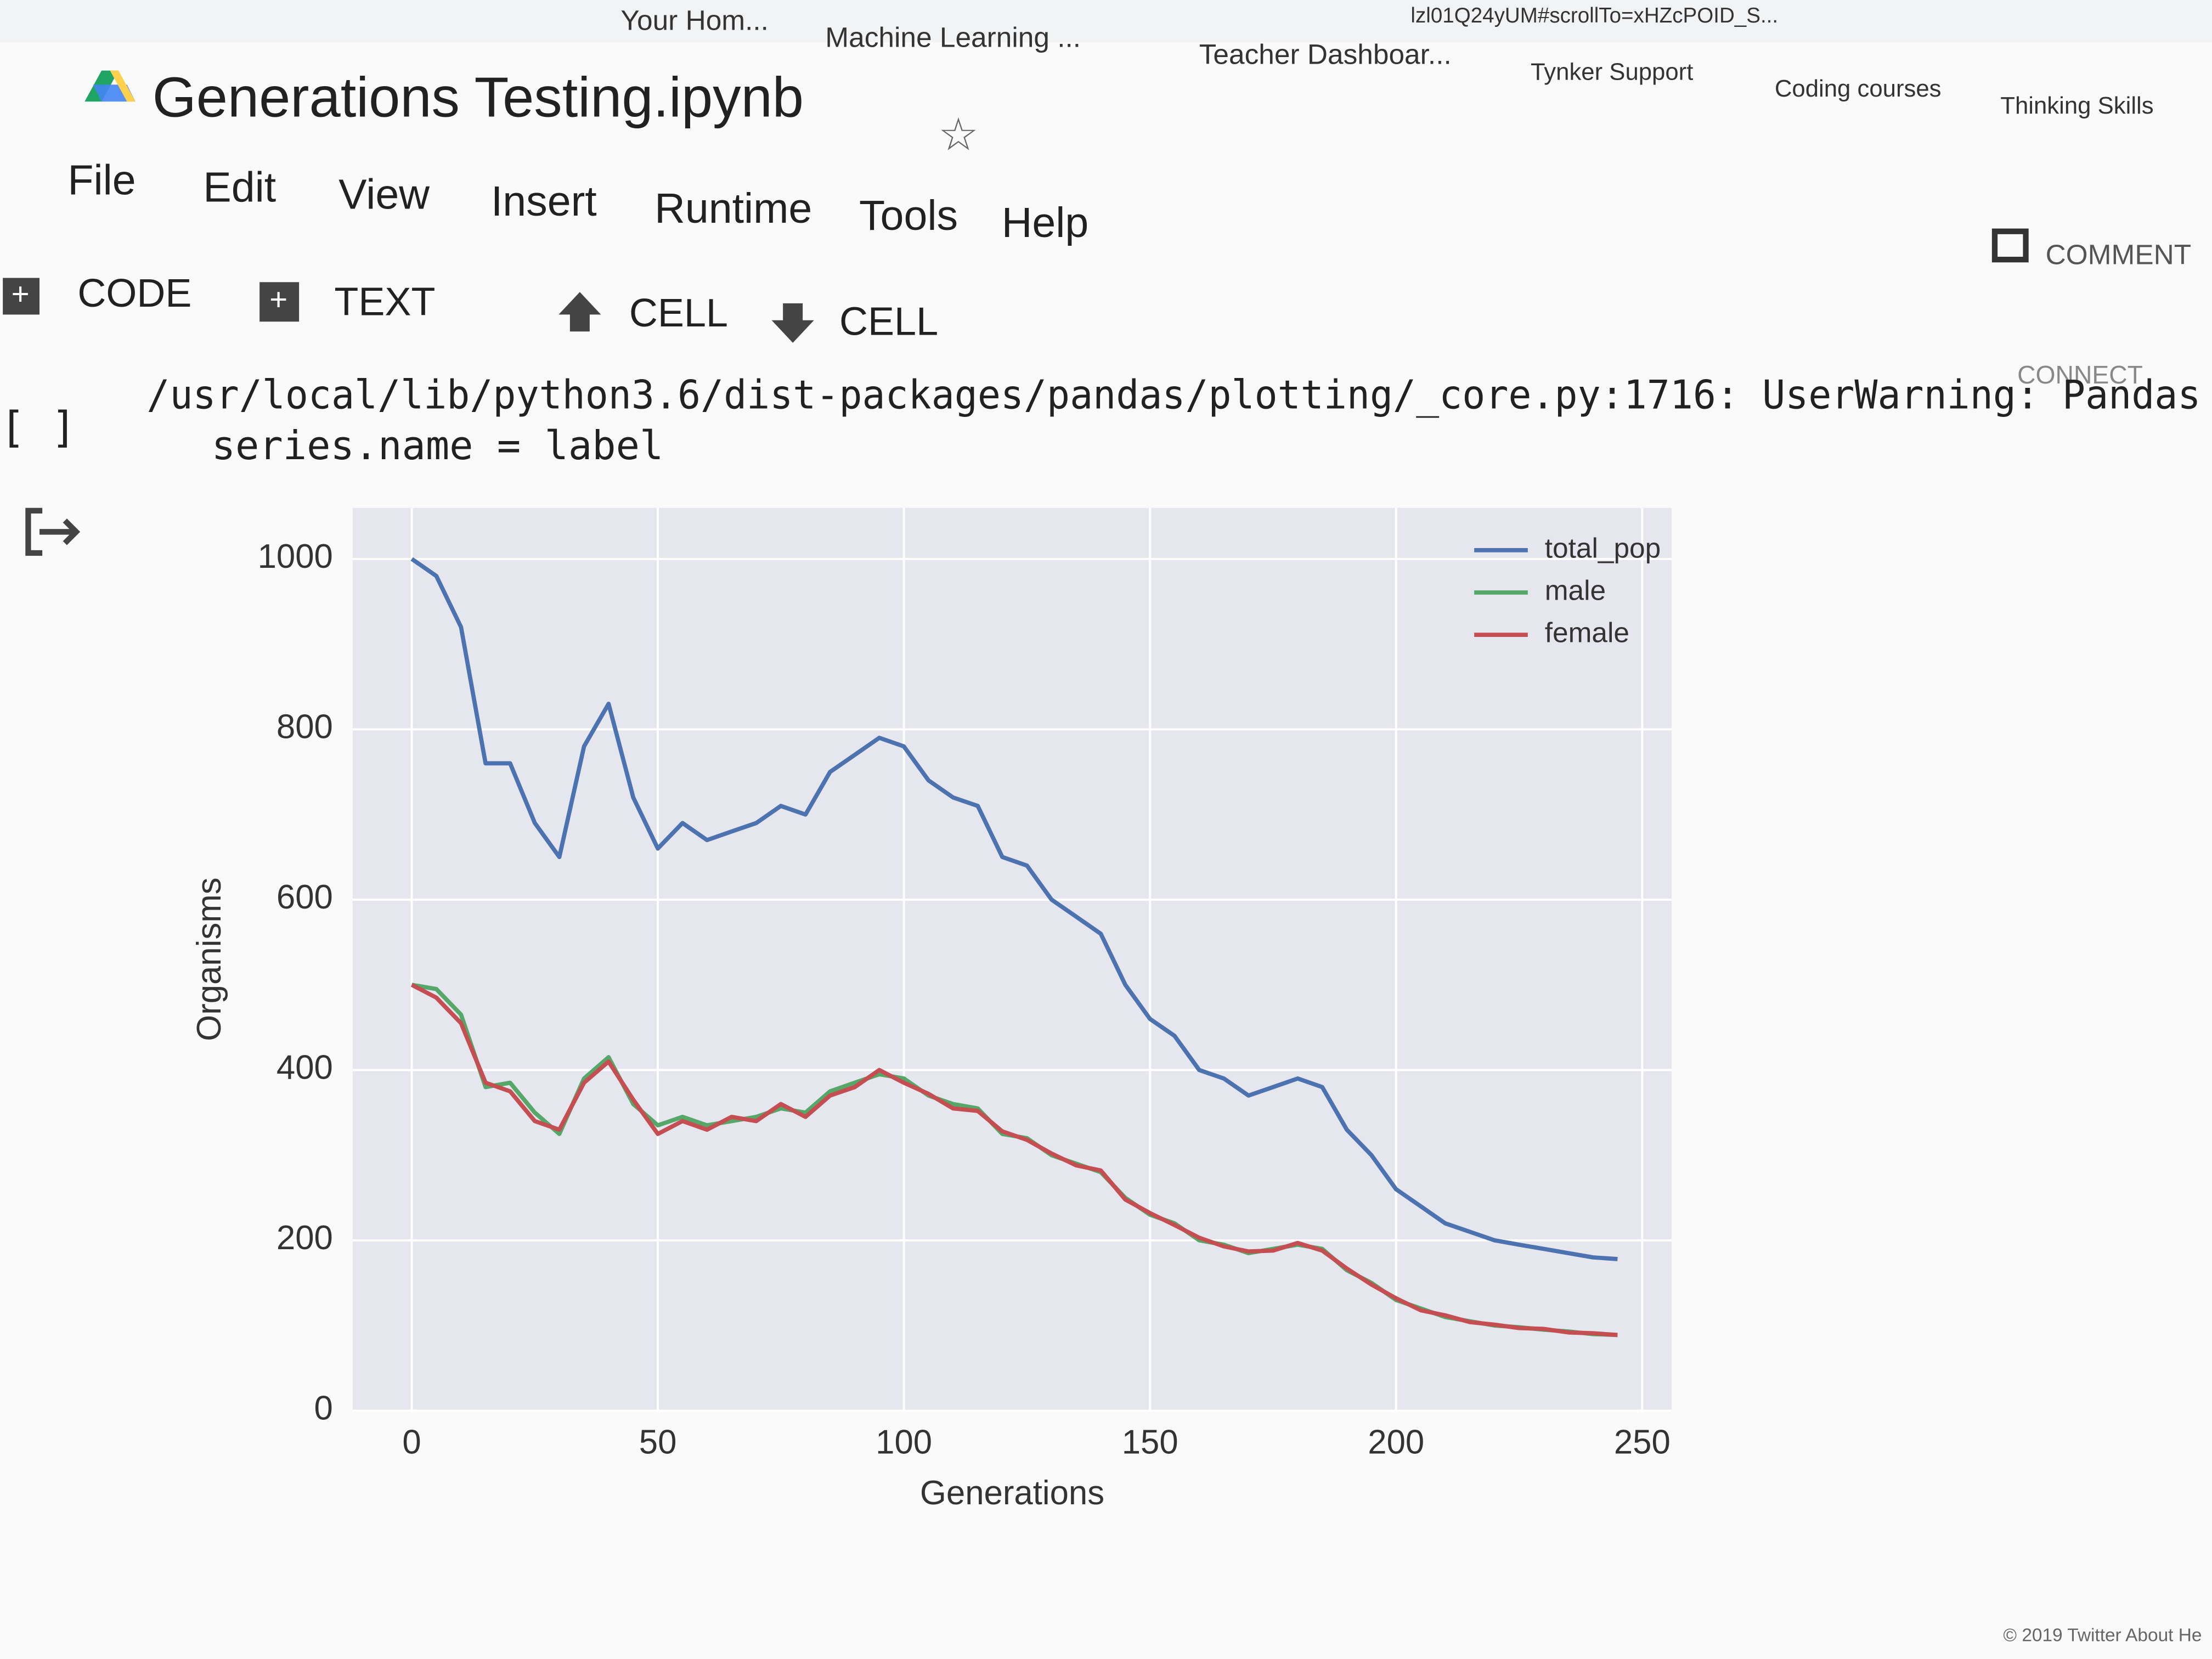 The height and width of the screenshot is (1659, 2212). Describe the element at coordinates (2080, 374) in the screenshot. I see `connect: CONNECT` at that location.